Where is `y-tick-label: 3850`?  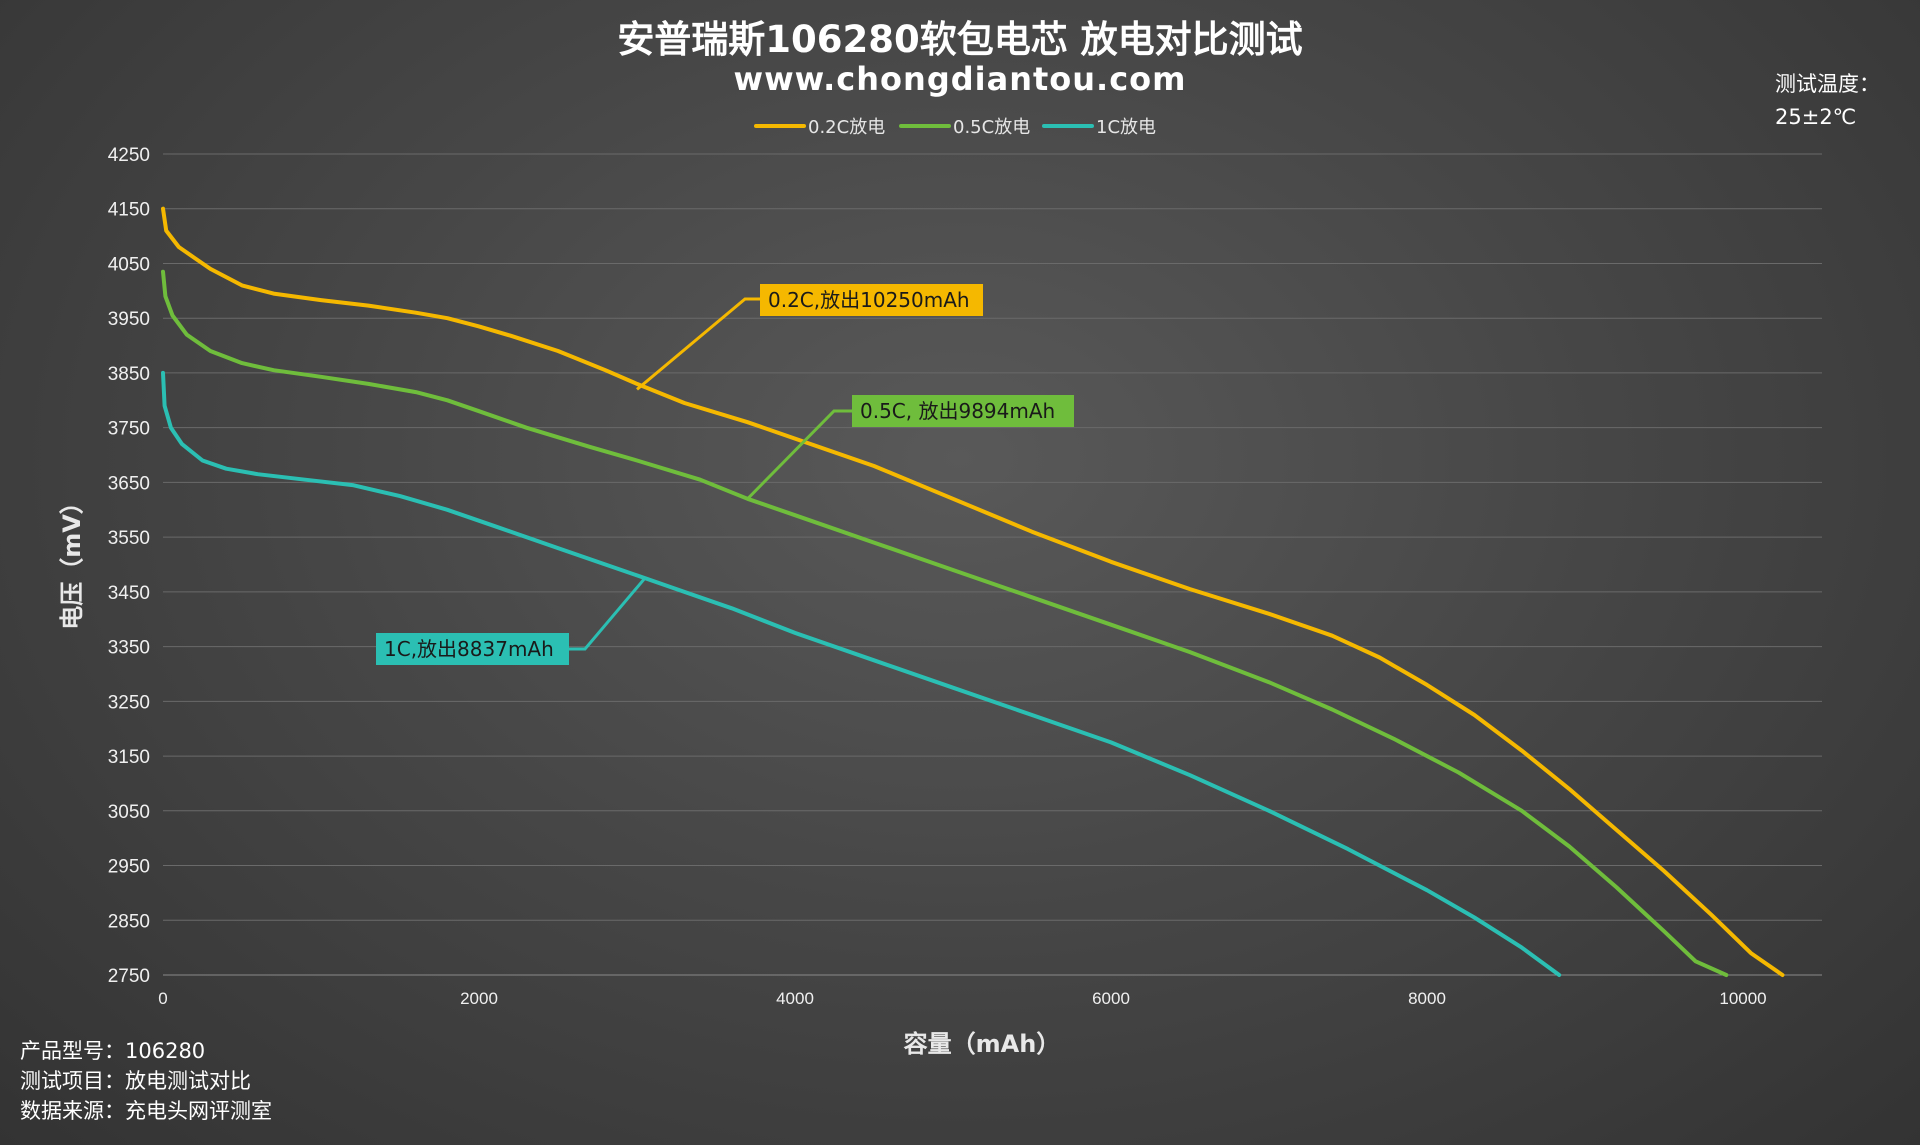 y-tick-label: 3850 is located at coordinates (129, 374).